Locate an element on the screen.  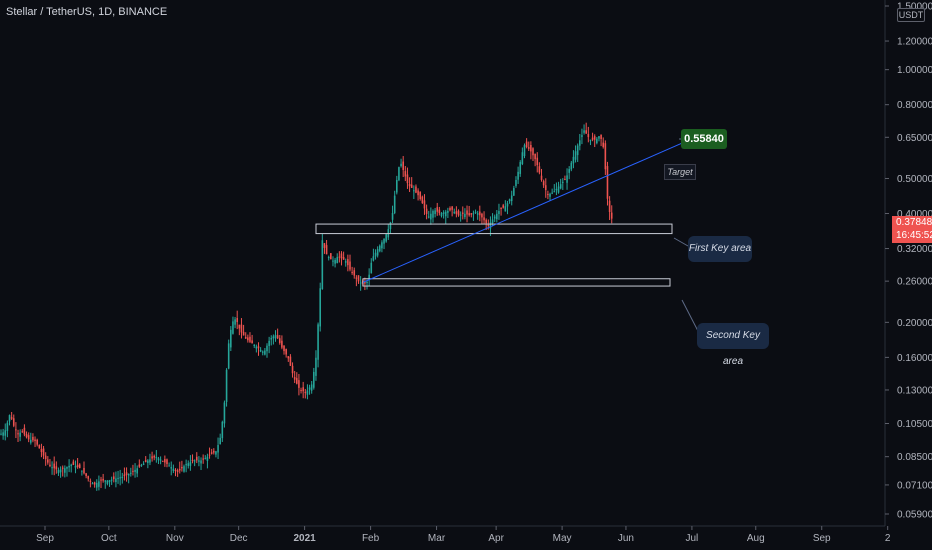
first-key-area-zone is located at coordinates (494, 229).